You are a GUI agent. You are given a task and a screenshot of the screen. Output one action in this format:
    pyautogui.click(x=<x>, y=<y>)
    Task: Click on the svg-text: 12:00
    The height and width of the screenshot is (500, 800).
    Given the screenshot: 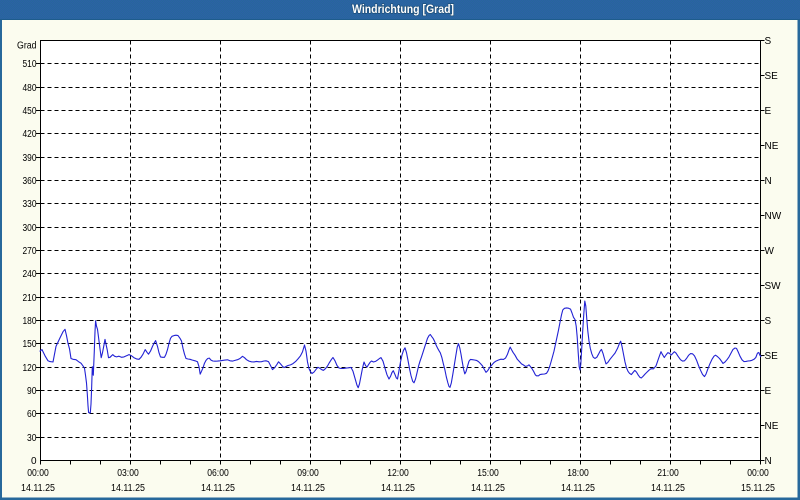 What is the action you would take?
    pyautogui.click(x=398, y=473)
    